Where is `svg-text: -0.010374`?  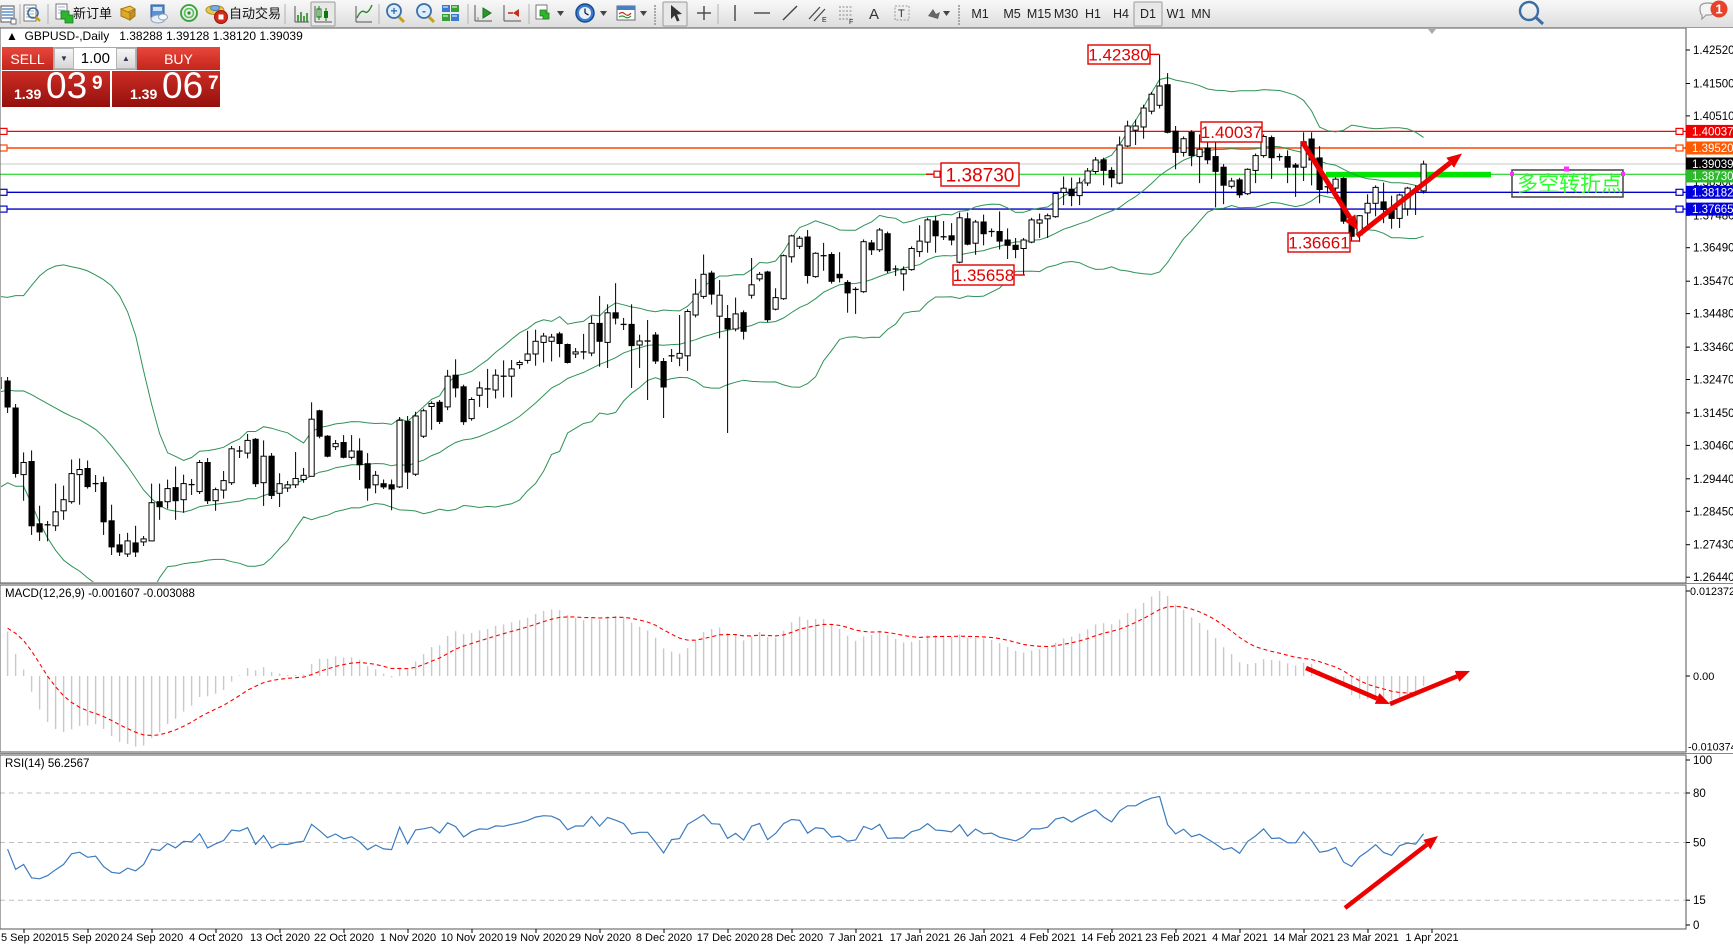 svg-text: -0.010374 is located at coordinates (1710, 748).